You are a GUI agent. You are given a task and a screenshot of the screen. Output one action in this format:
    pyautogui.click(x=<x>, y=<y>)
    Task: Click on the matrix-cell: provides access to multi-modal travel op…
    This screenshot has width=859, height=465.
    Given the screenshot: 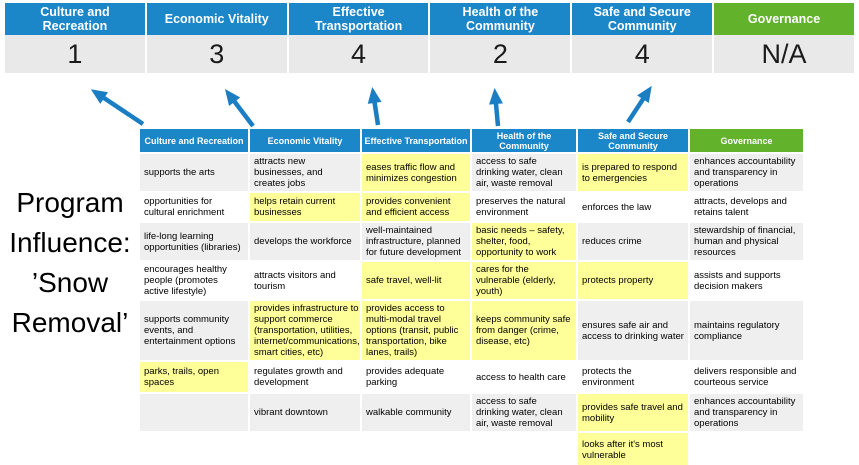 What is the action you would take?
    pyautogui.click(x=416, y=330)
    